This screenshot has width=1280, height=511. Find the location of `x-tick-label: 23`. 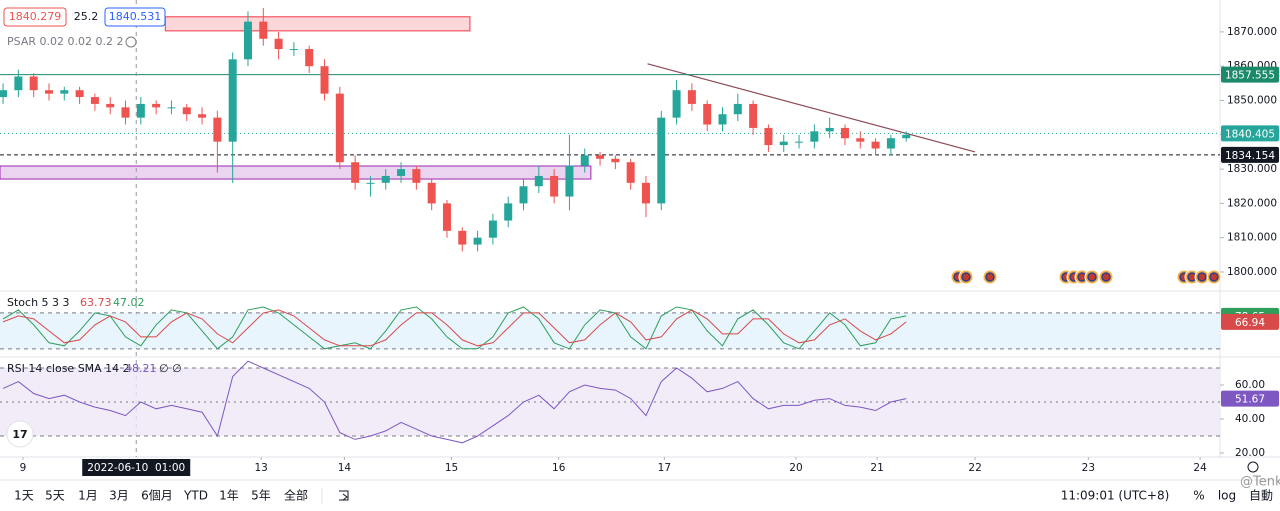

x-tick-label: 23 is located at coordinates (1088, 468).